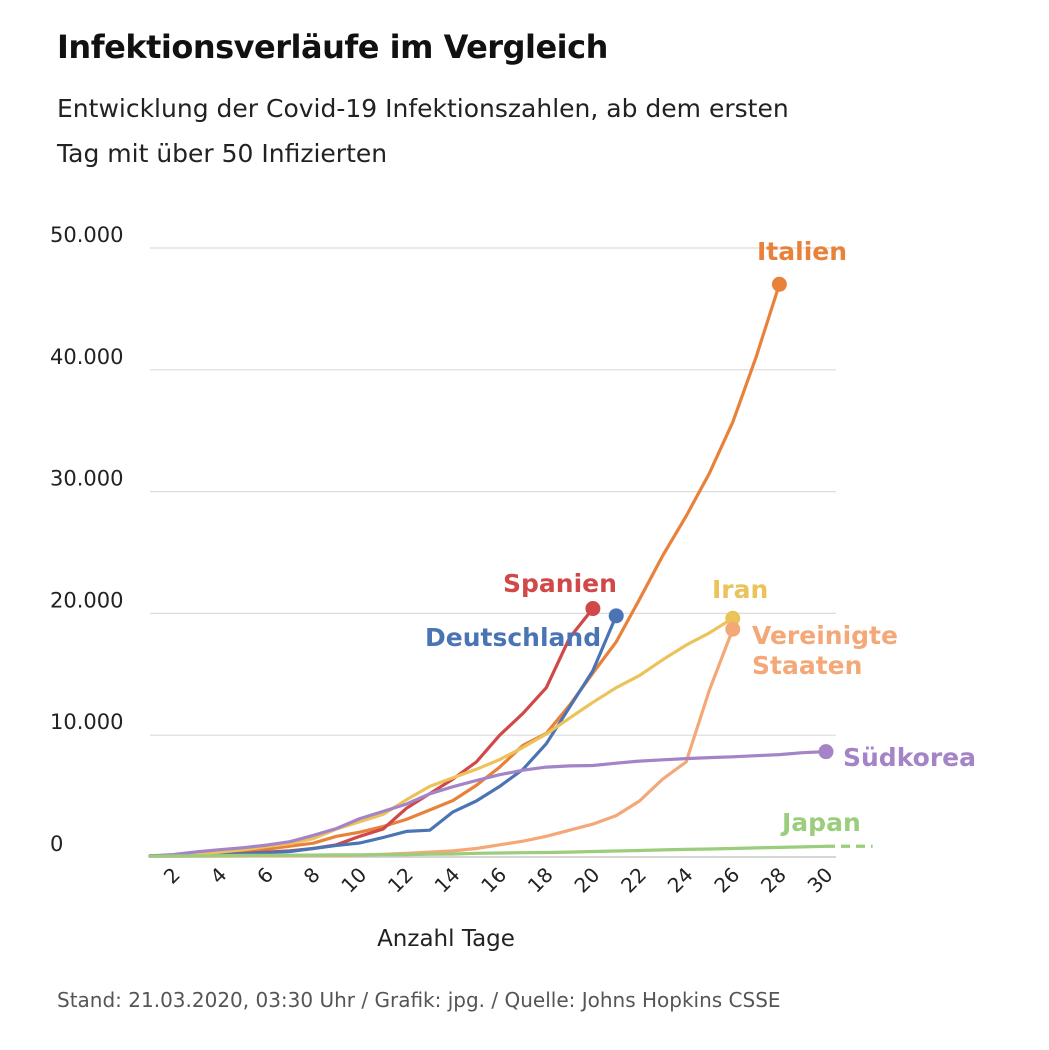  I want to click on series-label: Südkorea, so click(909, 757).